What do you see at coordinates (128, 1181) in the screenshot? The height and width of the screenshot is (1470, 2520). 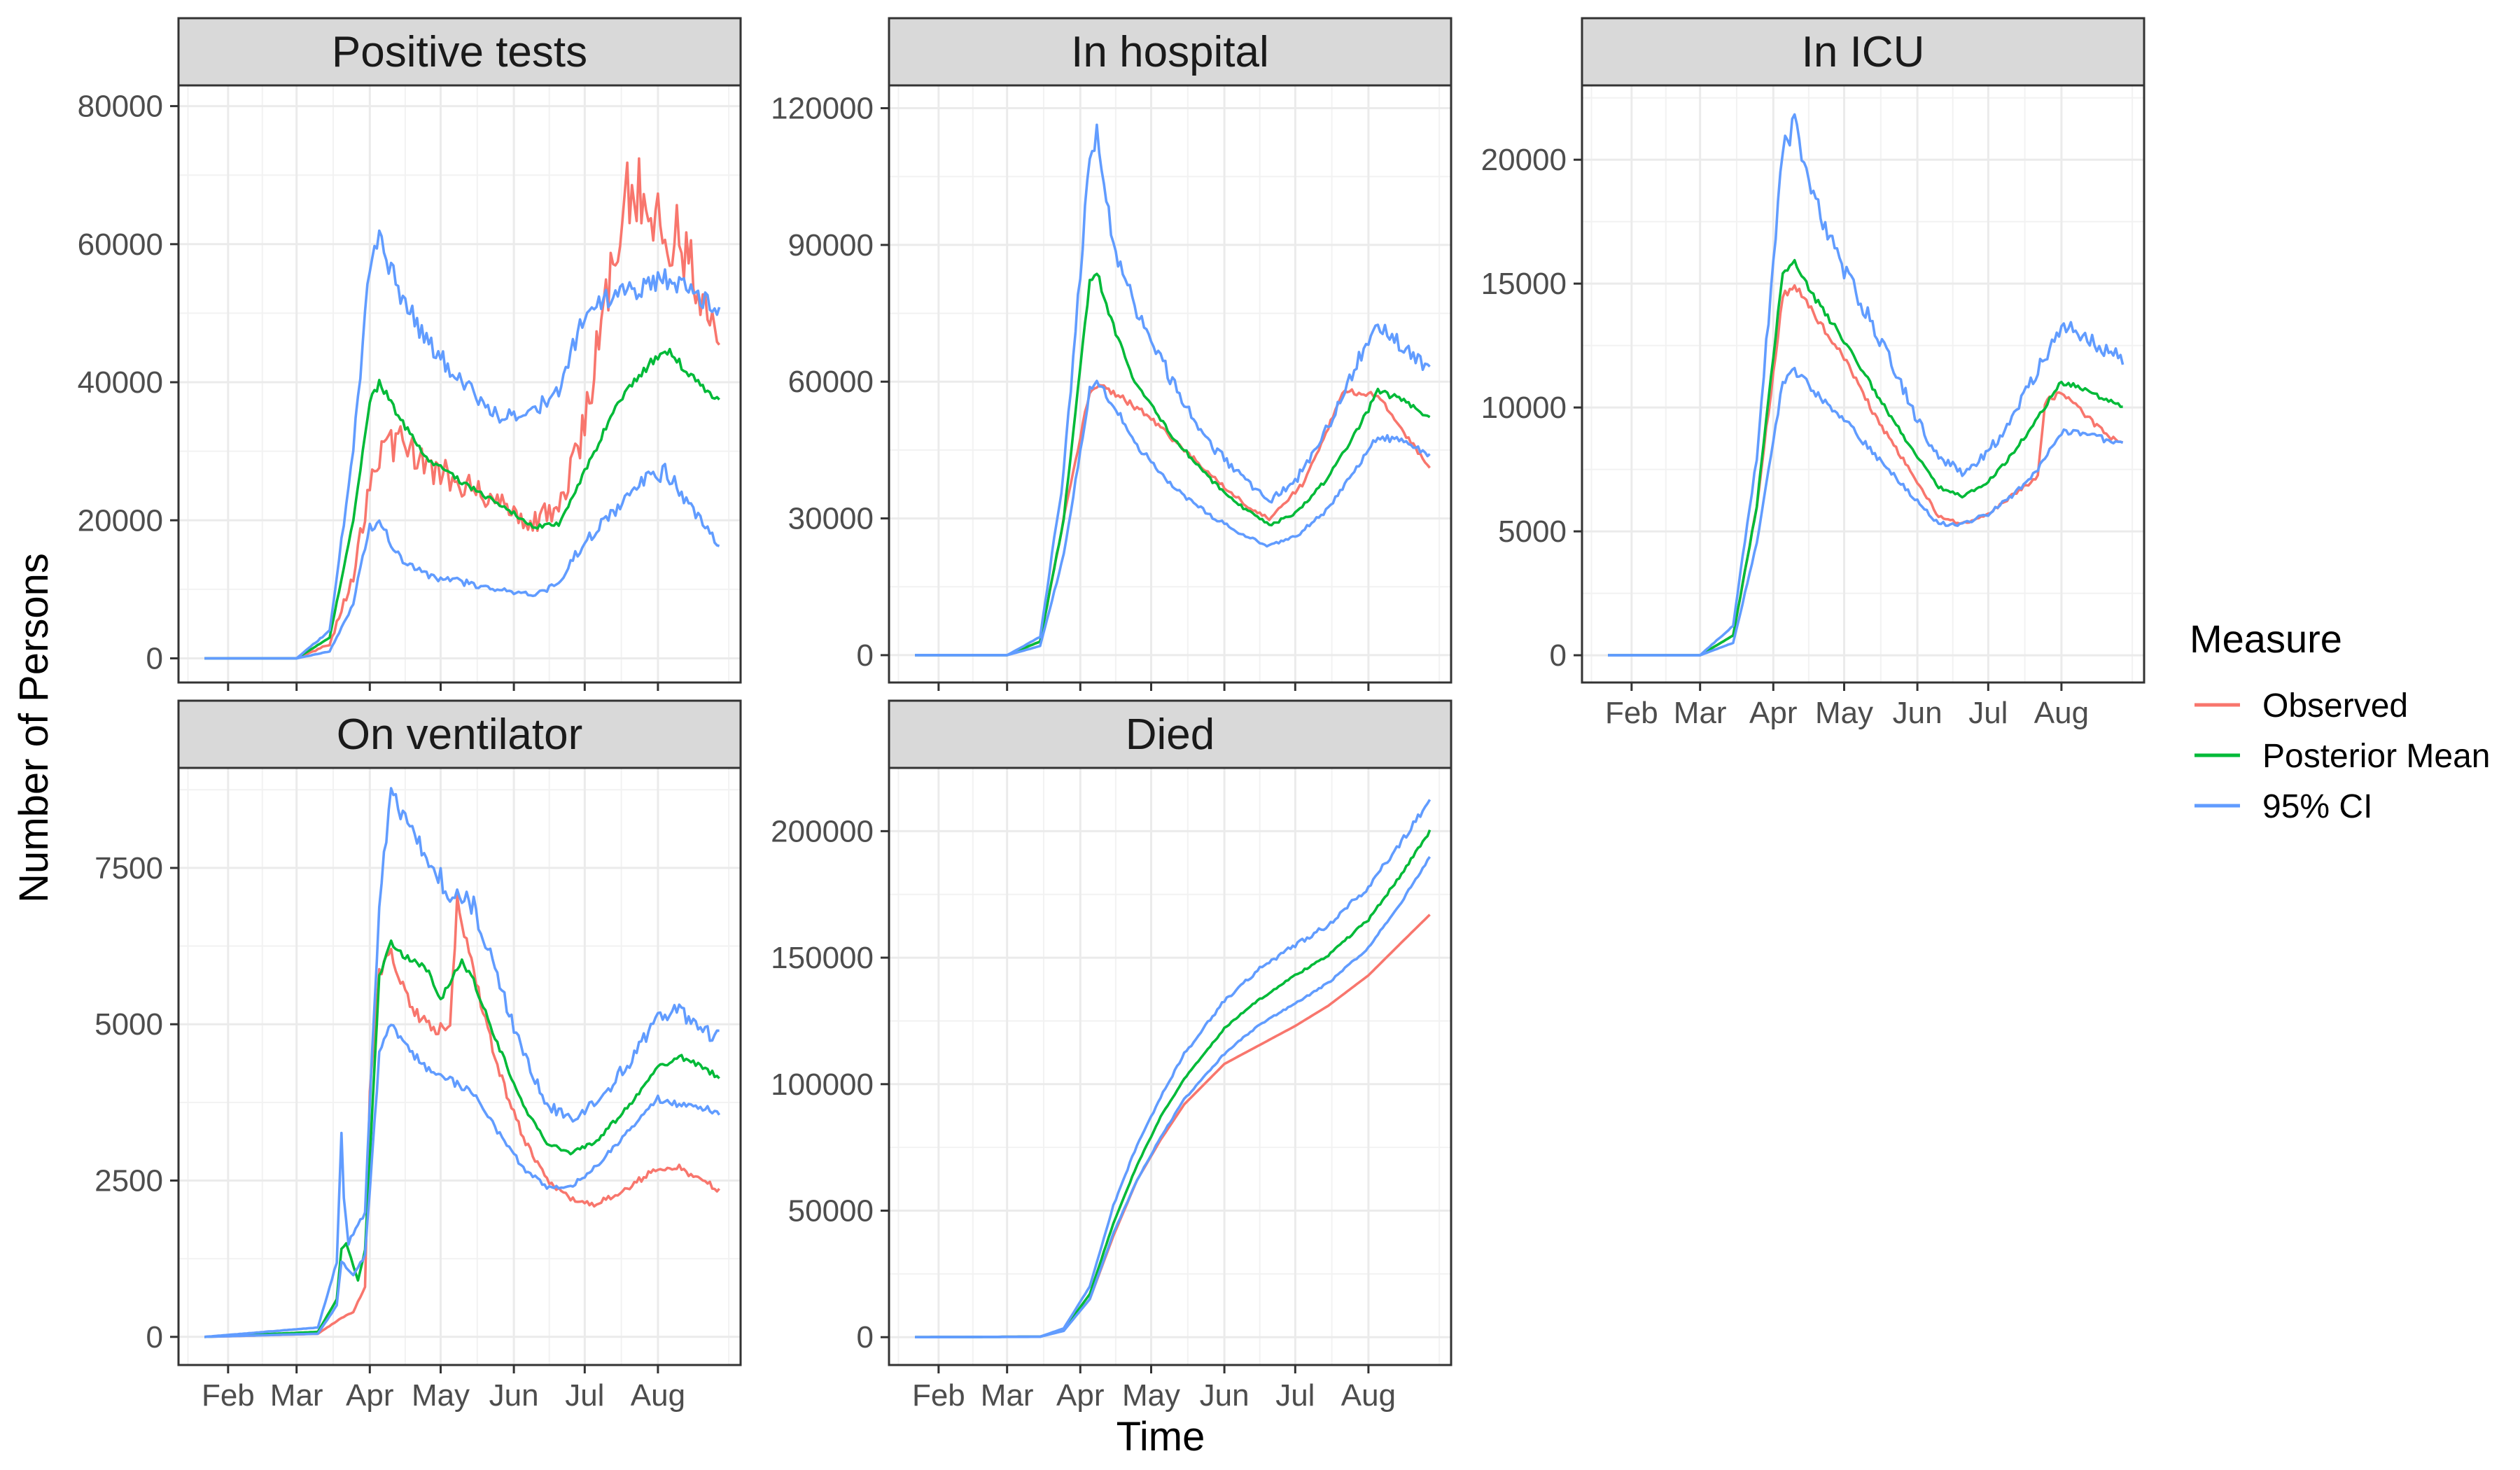 I see `y-tick-label: 2500` at bounding box center [128, 1181].